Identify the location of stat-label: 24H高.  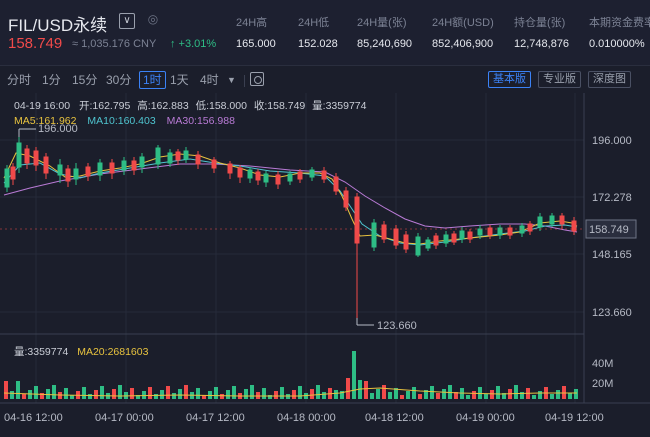
(252, 23).